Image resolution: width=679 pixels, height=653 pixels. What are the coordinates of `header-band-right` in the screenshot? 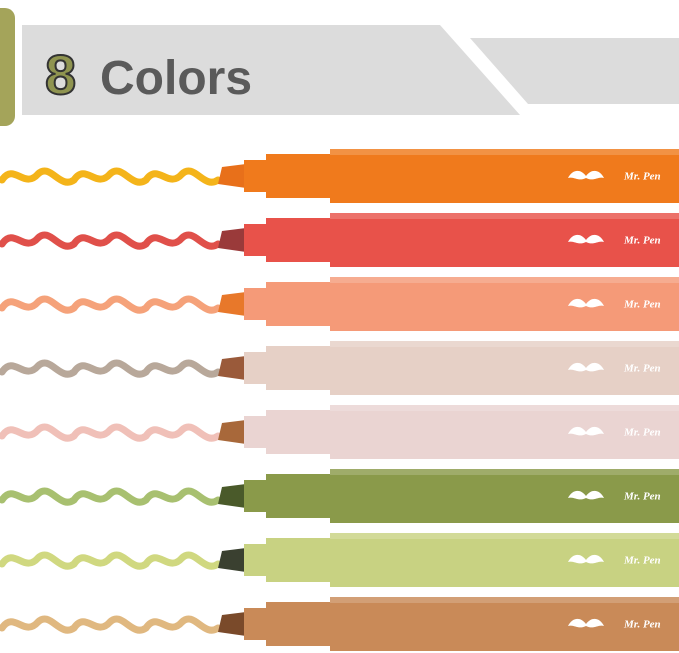 It's located at (574, 71).